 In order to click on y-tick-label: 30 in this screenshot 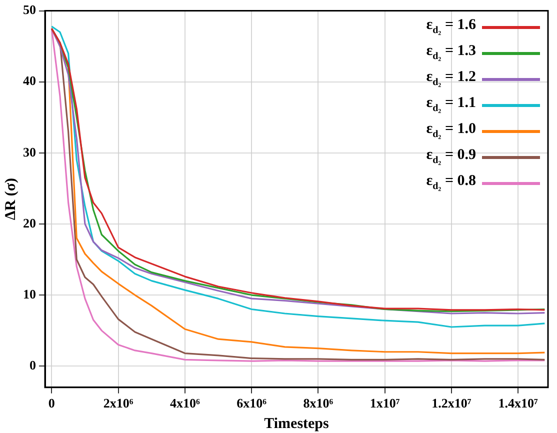, I will do `click(29, 152)`.